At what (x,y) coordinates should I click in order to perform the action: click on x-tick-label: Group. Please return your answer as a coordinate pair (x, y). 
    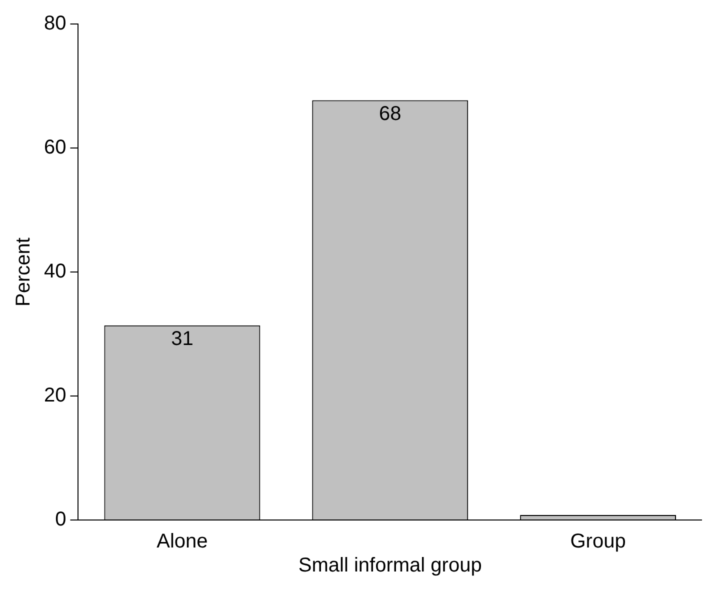
    Looking at the image, I should click on (598, 541).